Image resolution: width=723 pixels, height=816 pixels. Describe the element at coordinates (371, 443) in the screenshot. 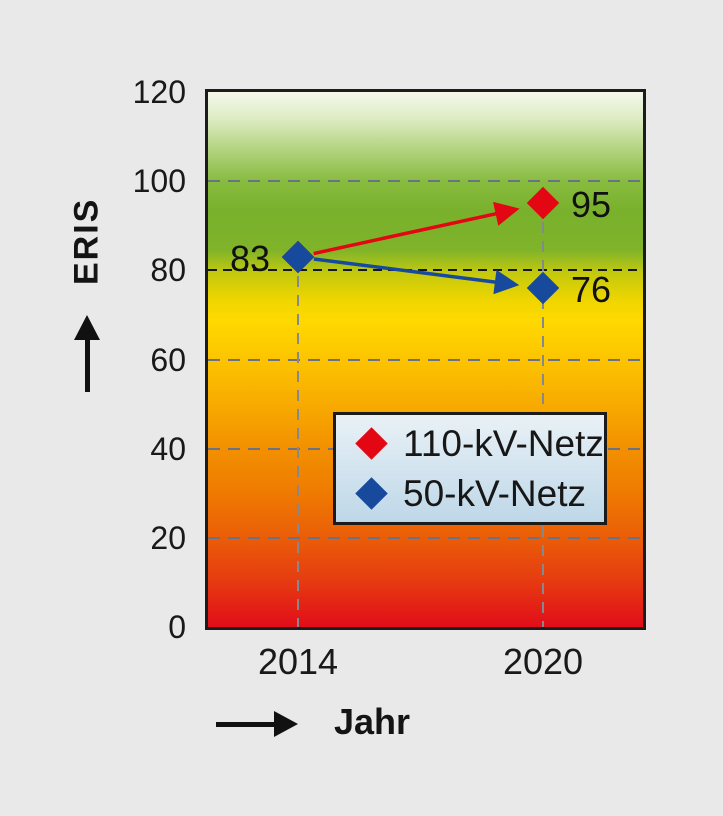

I see `legend-marker-110kv-icon` at that location.